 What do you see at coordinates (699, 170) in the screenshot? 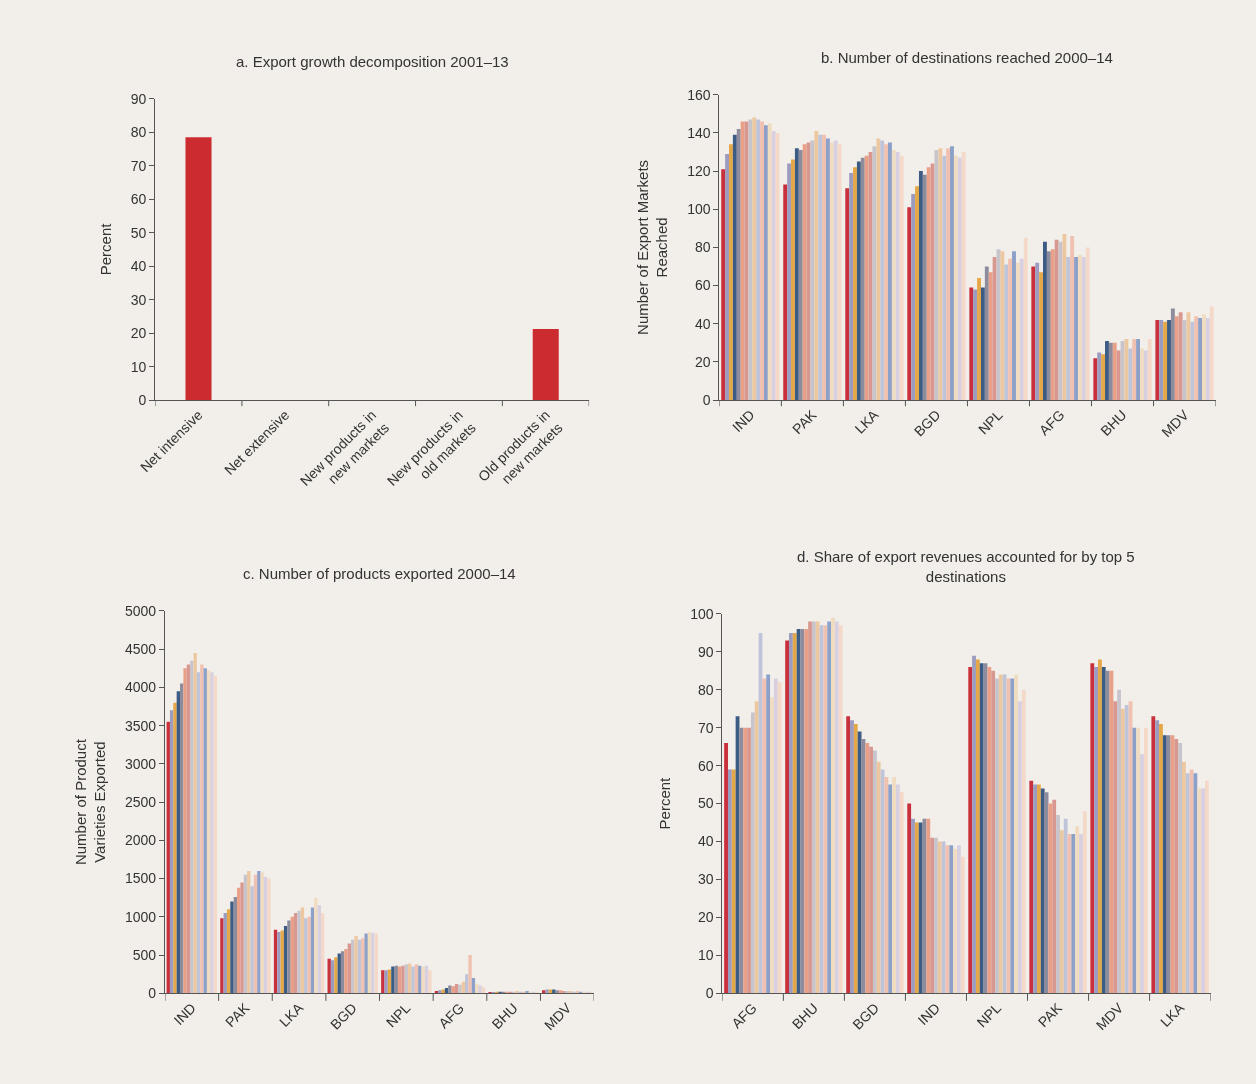
I see `y-tick-label: 120` at bounding box center [699, 170].